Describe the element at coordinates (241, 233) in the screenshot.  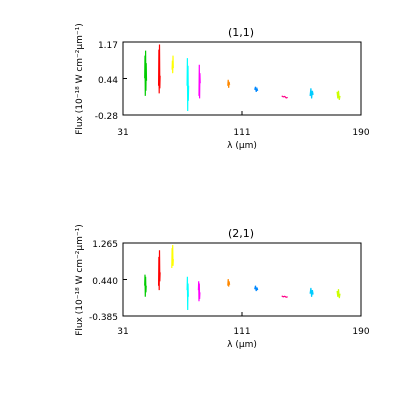
I see `panel-2-title: (2,1)` at that location.